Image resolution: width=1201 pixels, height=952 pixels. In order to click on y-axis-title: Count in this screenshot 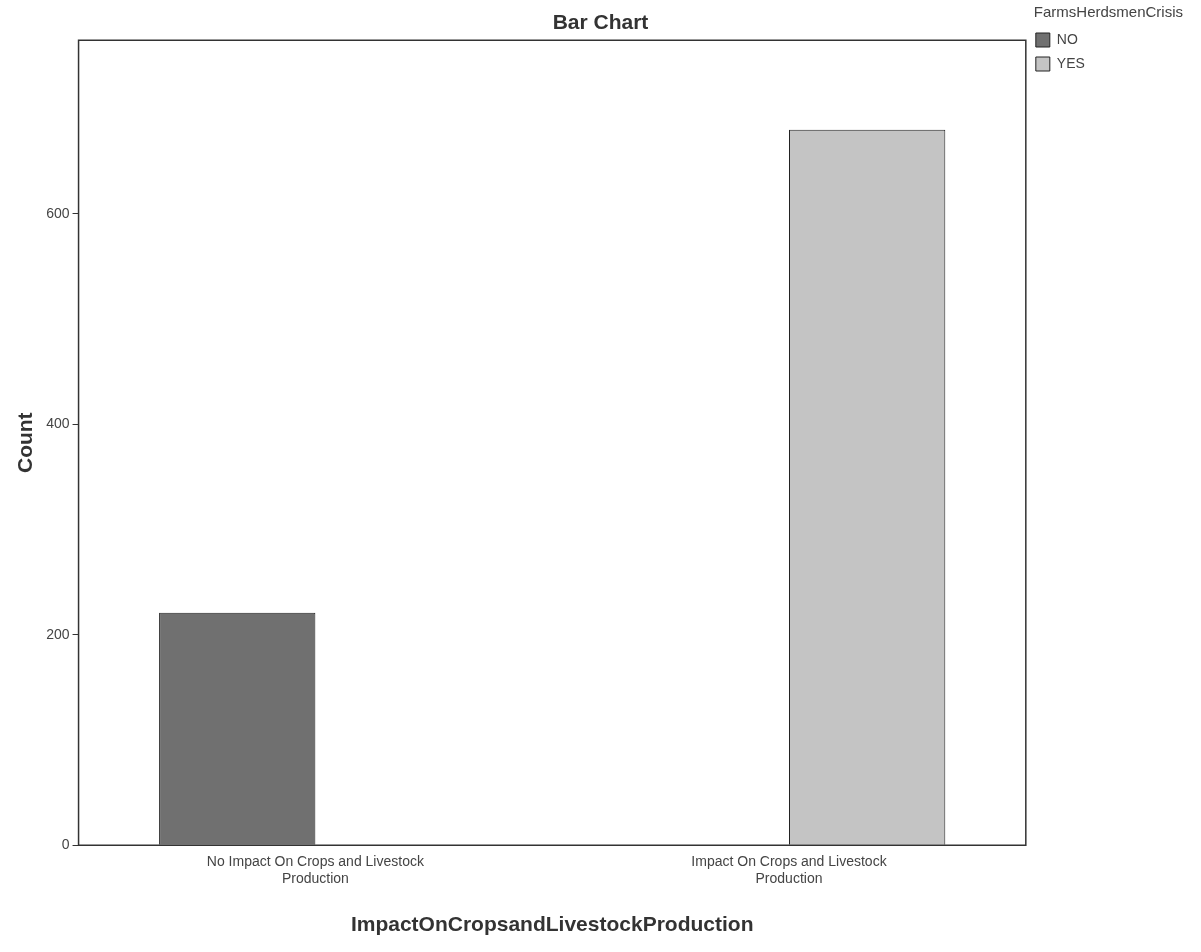, I will do `click(25, 443)`.